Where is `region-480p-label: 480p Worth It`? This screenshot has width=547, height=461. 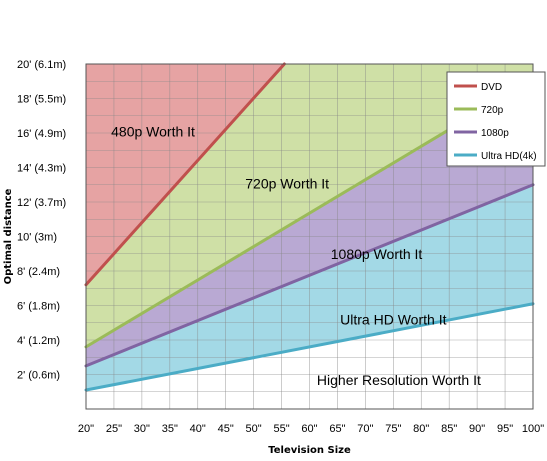 region-480p-label: 480p Worth It is located at coordinates (153, 132).